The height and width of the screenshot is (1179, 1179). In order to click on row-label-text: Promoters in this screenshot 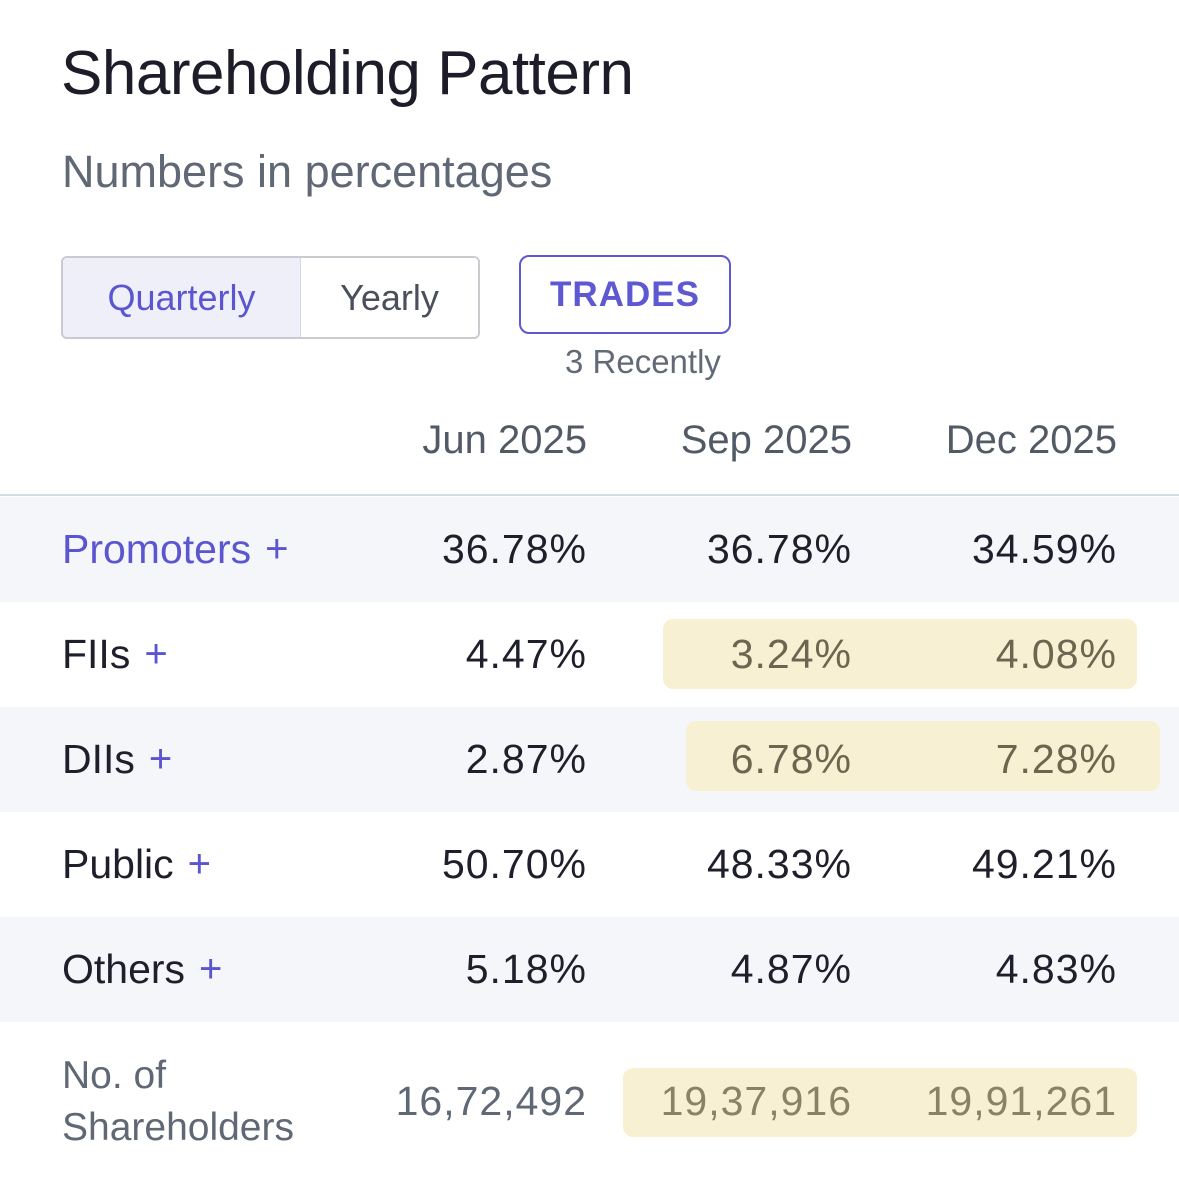, I will do `click(157, 549)`.